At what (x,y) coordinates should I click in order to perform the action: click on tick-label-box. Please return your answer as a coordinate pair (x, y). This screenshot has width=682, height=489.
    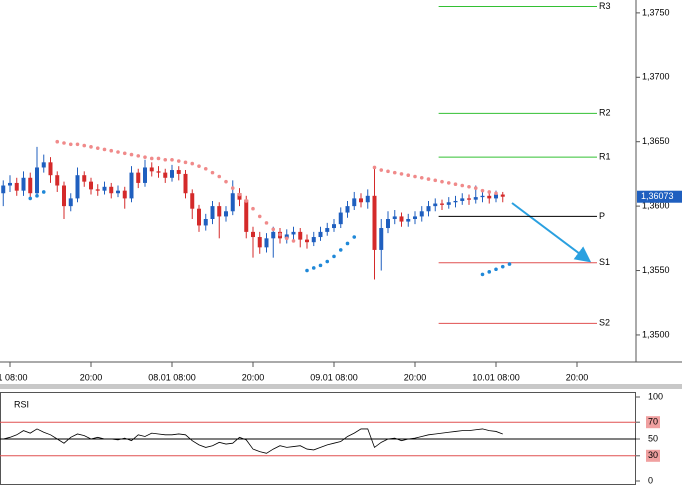
    Looking at the image, I should click on (653, 455).